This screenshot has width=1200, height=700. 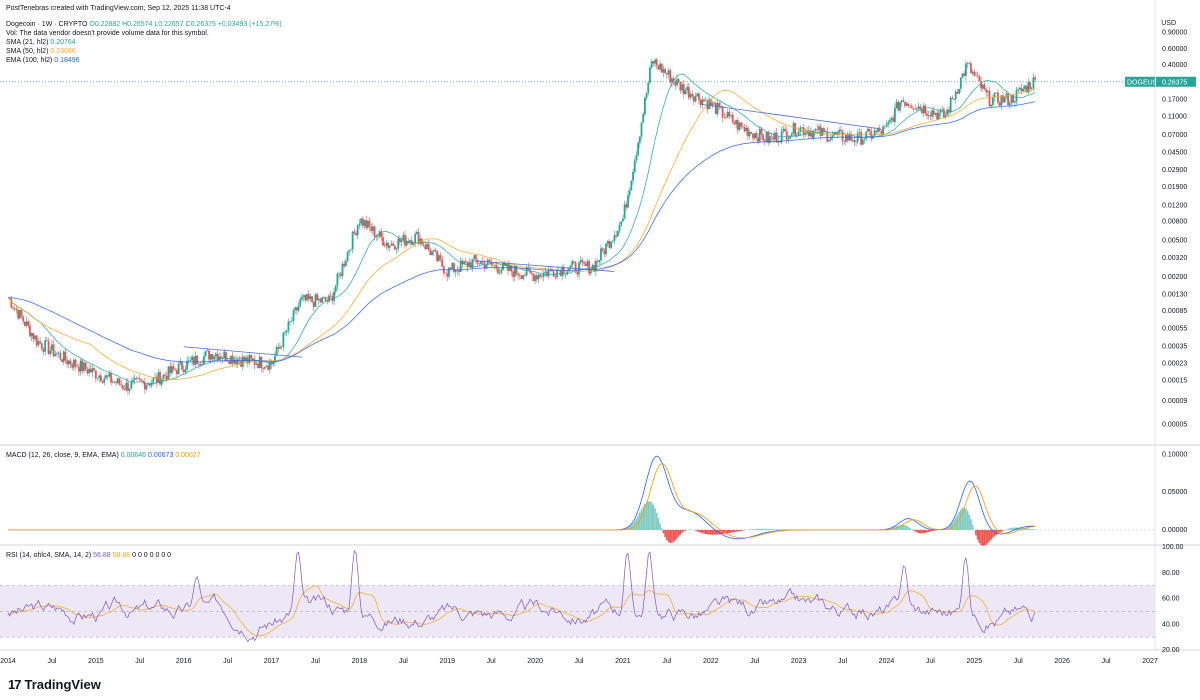 I want to click on y-tick-label: 0.07000, so click(x=1174, y=135).